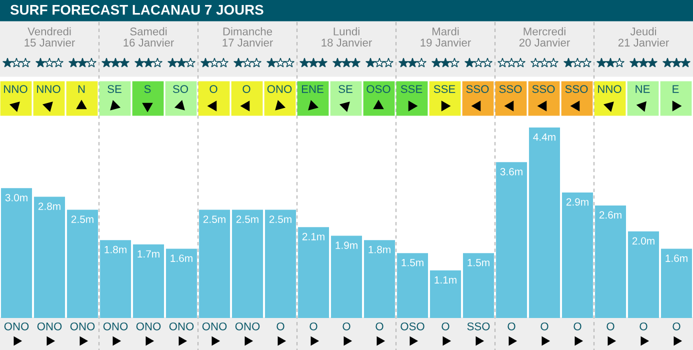 Image resolution: width=693 pixels, height=350 pixels. Describe the element at coordinates (675, 89) in the screenshot. I see `text: E` at that location.